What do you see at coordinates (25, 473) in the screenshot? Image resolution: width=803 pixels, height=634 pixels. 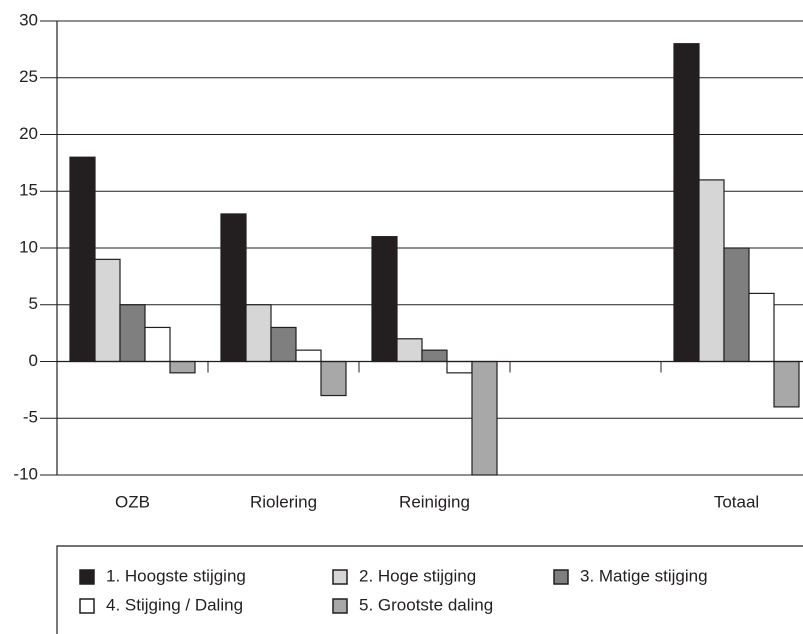 I see `y-tick-label: -10` at bounding box center [25, 473].